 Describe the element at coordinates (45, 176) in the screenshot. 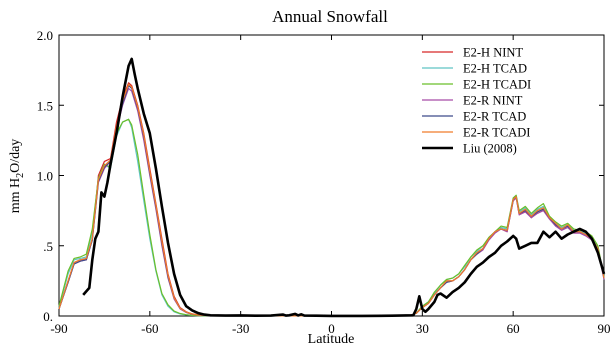

I see `y-tick-label: 1.0` at that location.